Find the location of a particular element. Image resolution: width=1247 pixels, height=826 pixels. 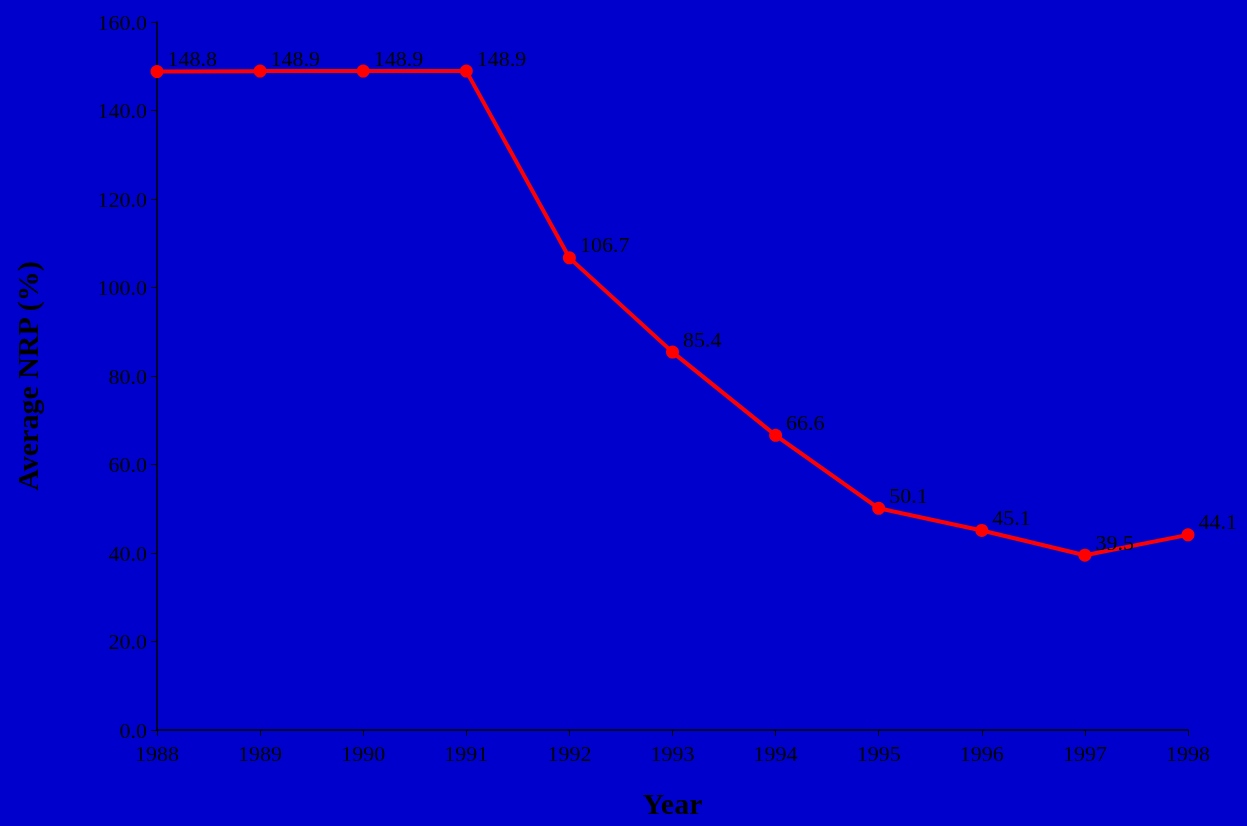

data-label: 66.6 is located at coordinates (805, 422).